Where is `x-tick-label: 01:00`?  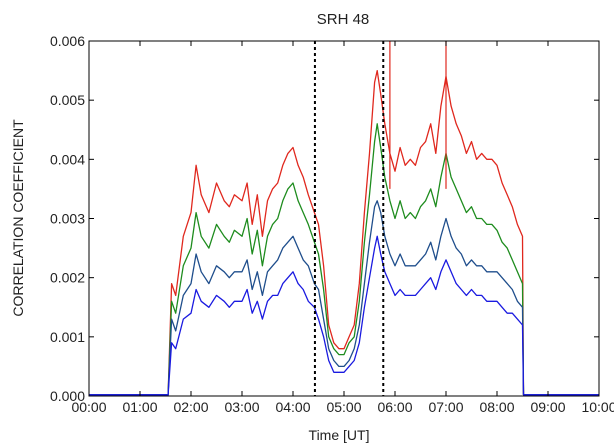
x-tick-label: 01:00 is located at coordinates (139, 407).